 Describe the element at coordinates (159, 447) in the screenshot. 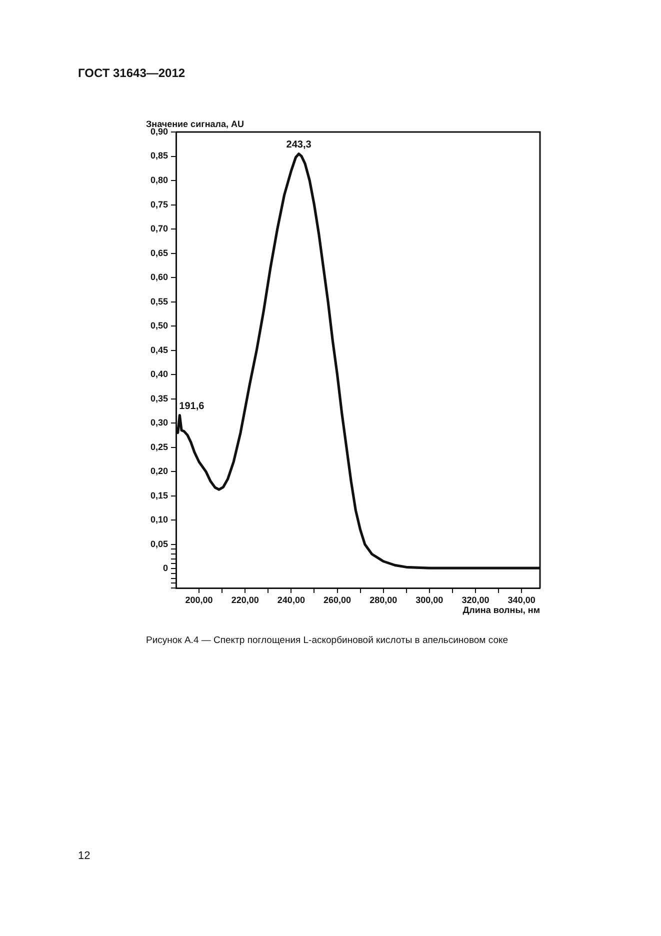

I see `y-tick-label: 0,25` at that location.